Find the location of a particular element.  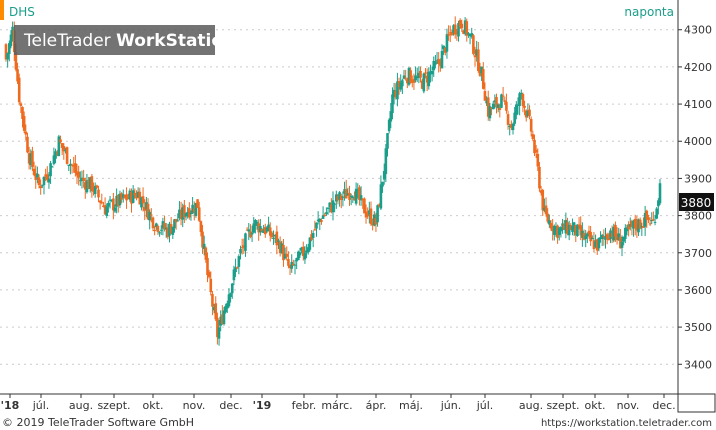

x-tick-label: okt. is located at coordinates (595, 405).